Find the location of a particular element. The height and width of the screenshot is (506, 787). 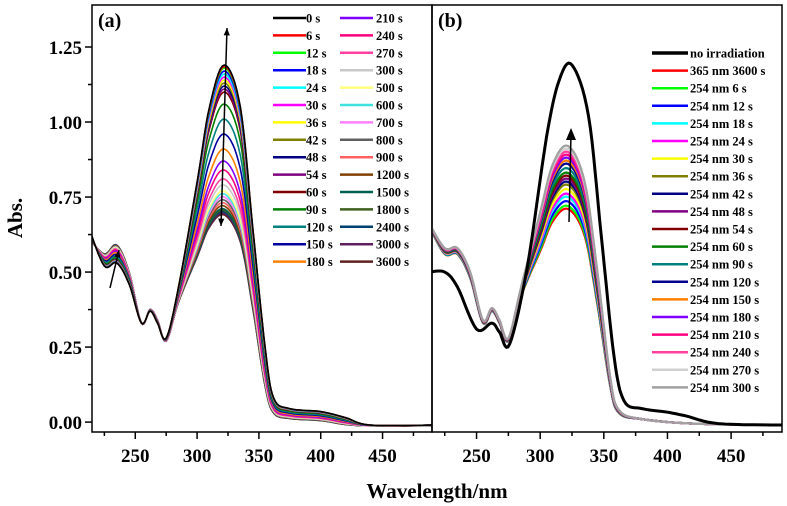

panel-label: (a) is located at coordinates (109, 21).